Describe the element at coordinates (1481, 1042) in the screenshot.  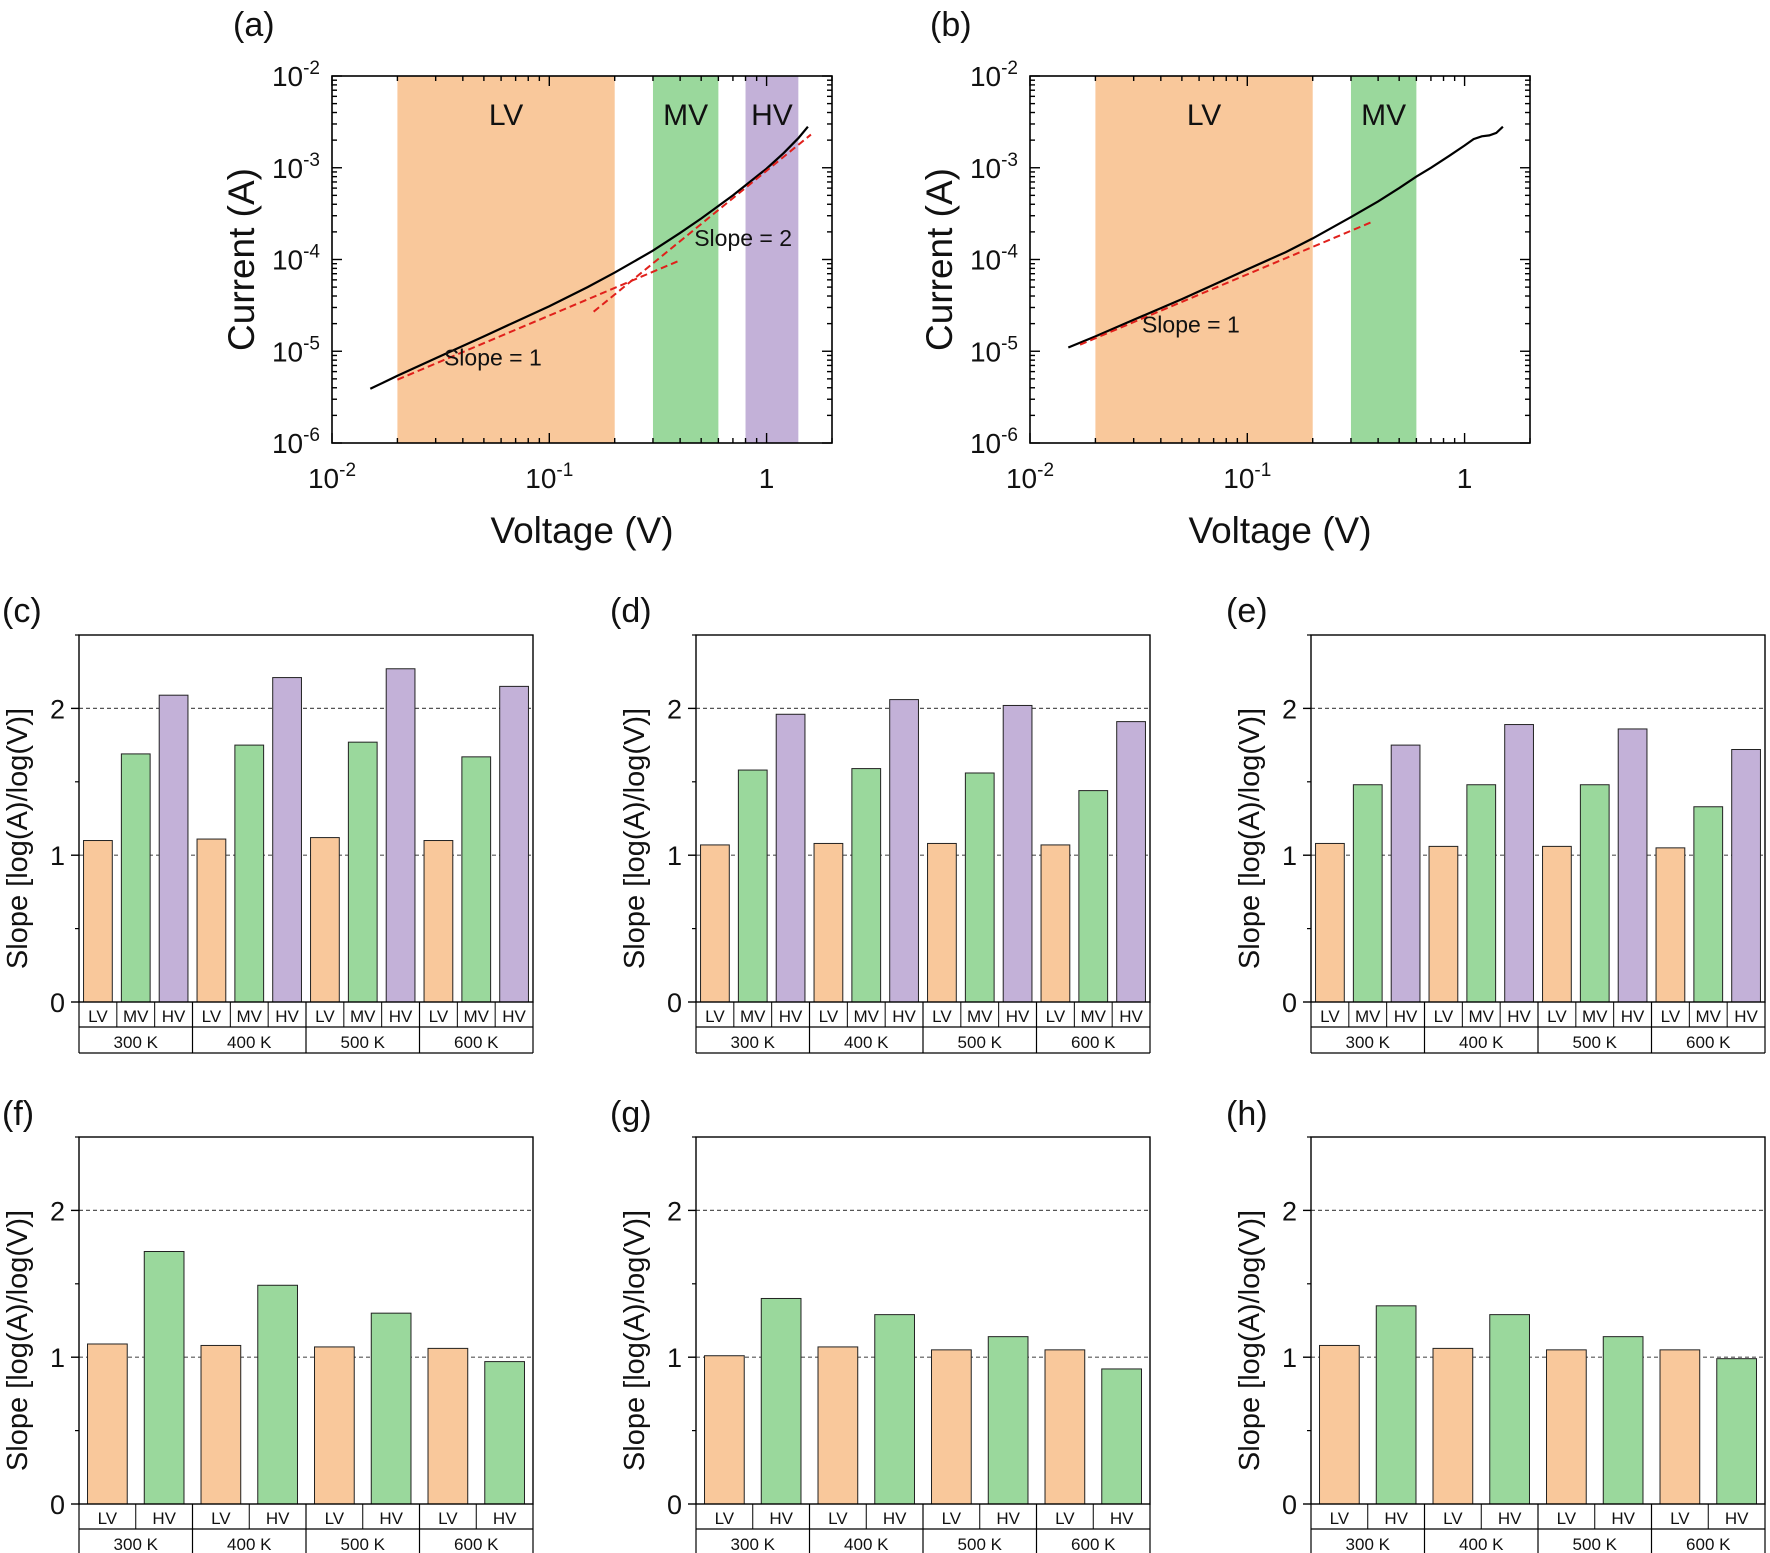
I see `category-label: 400 K` at that location.